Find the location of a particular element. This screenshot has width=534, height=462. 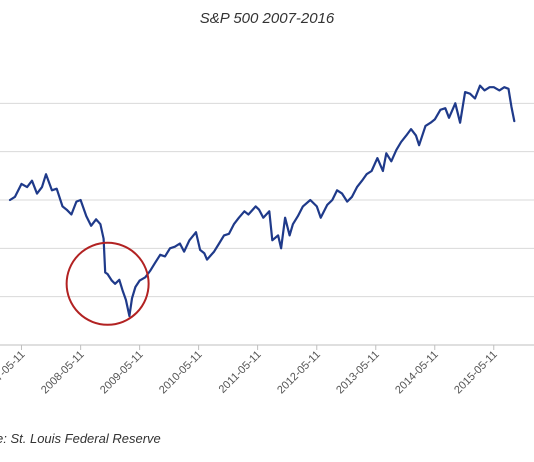

x-tick-label: 2007-05-11 is located at coordinates (14, 373).